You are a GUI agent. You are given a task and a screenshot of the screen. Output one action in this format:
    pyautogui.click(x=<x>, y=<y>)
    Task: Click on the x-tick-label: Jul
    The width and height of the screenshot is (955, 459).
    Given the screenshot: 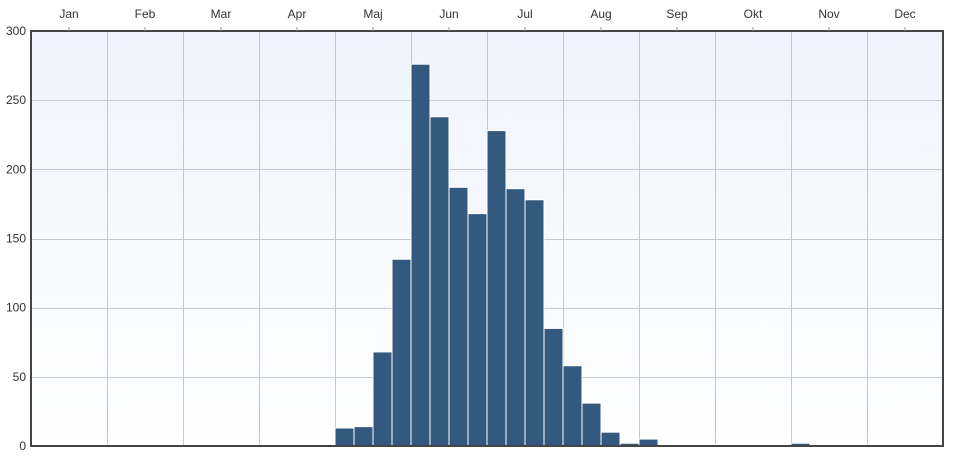 What is the action you would take?
    pyautogui.click(x=524, y=14)
    